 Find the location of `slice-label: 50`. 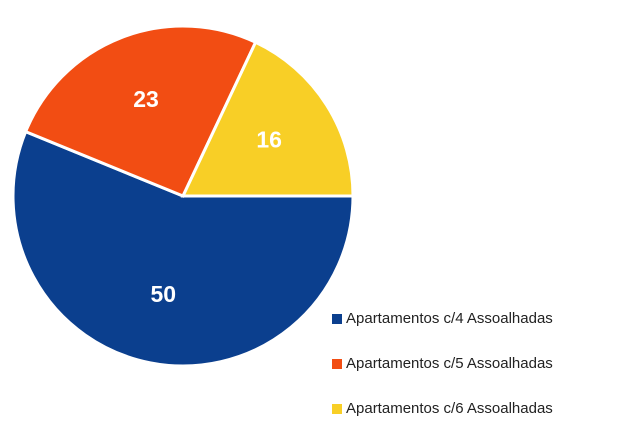

slice-label: 50 is located at coordinates (164, 294).